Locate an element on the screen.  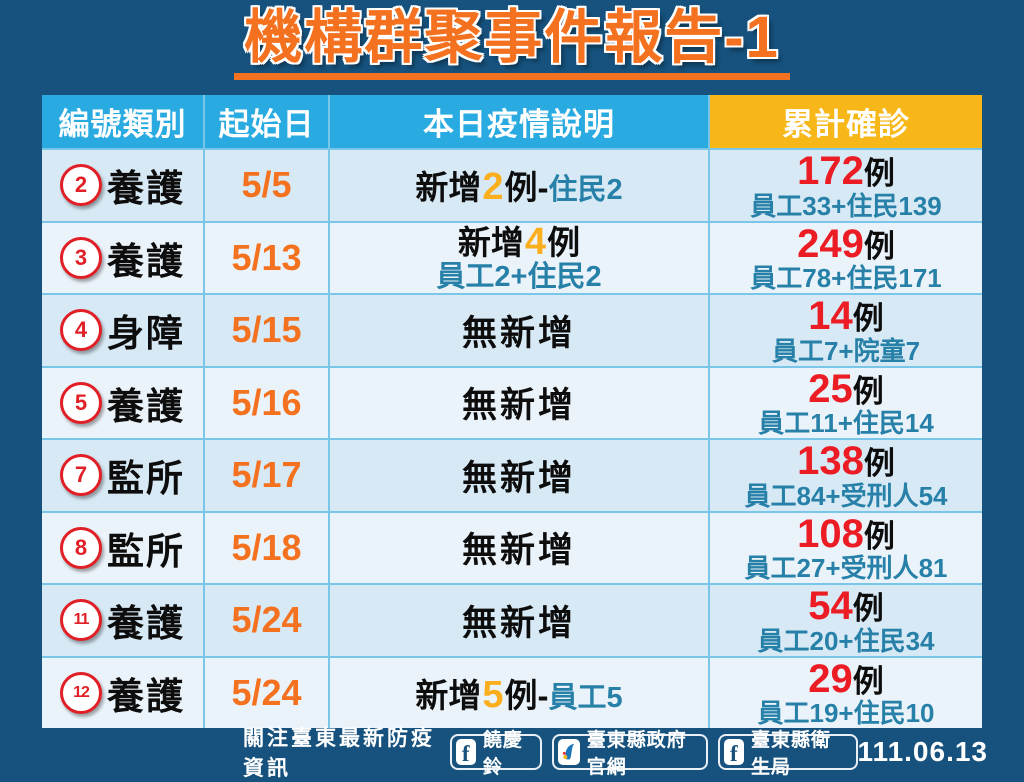
start-date-value: 5/16 is located at coordinates (266, 402).